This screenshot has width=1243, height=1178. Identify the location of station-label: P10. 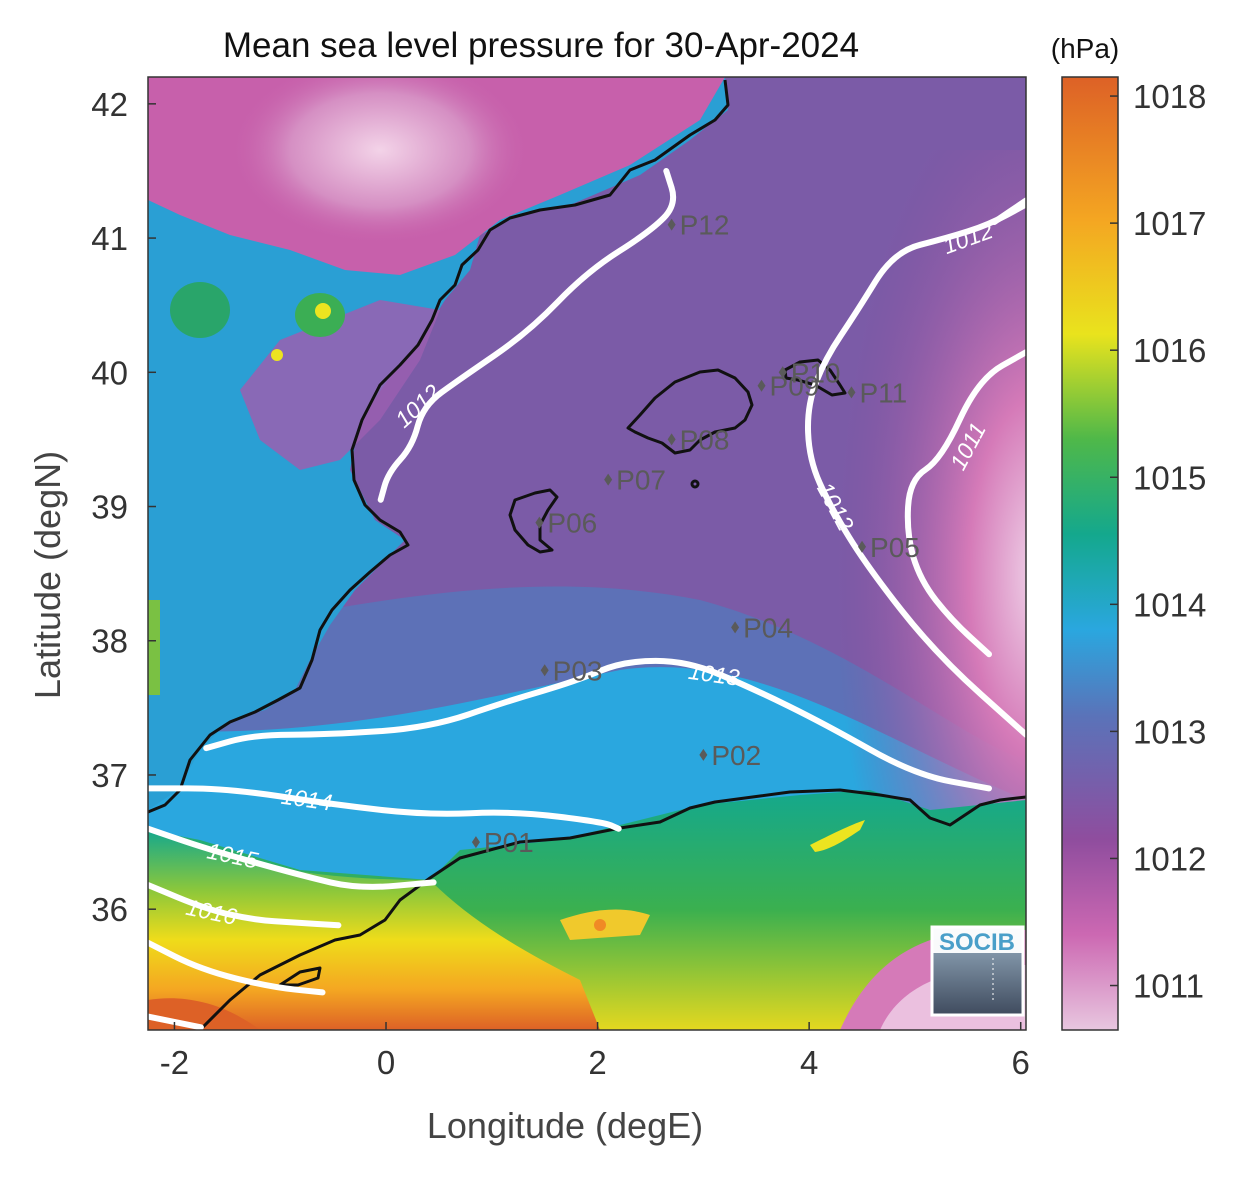
(816, 372).